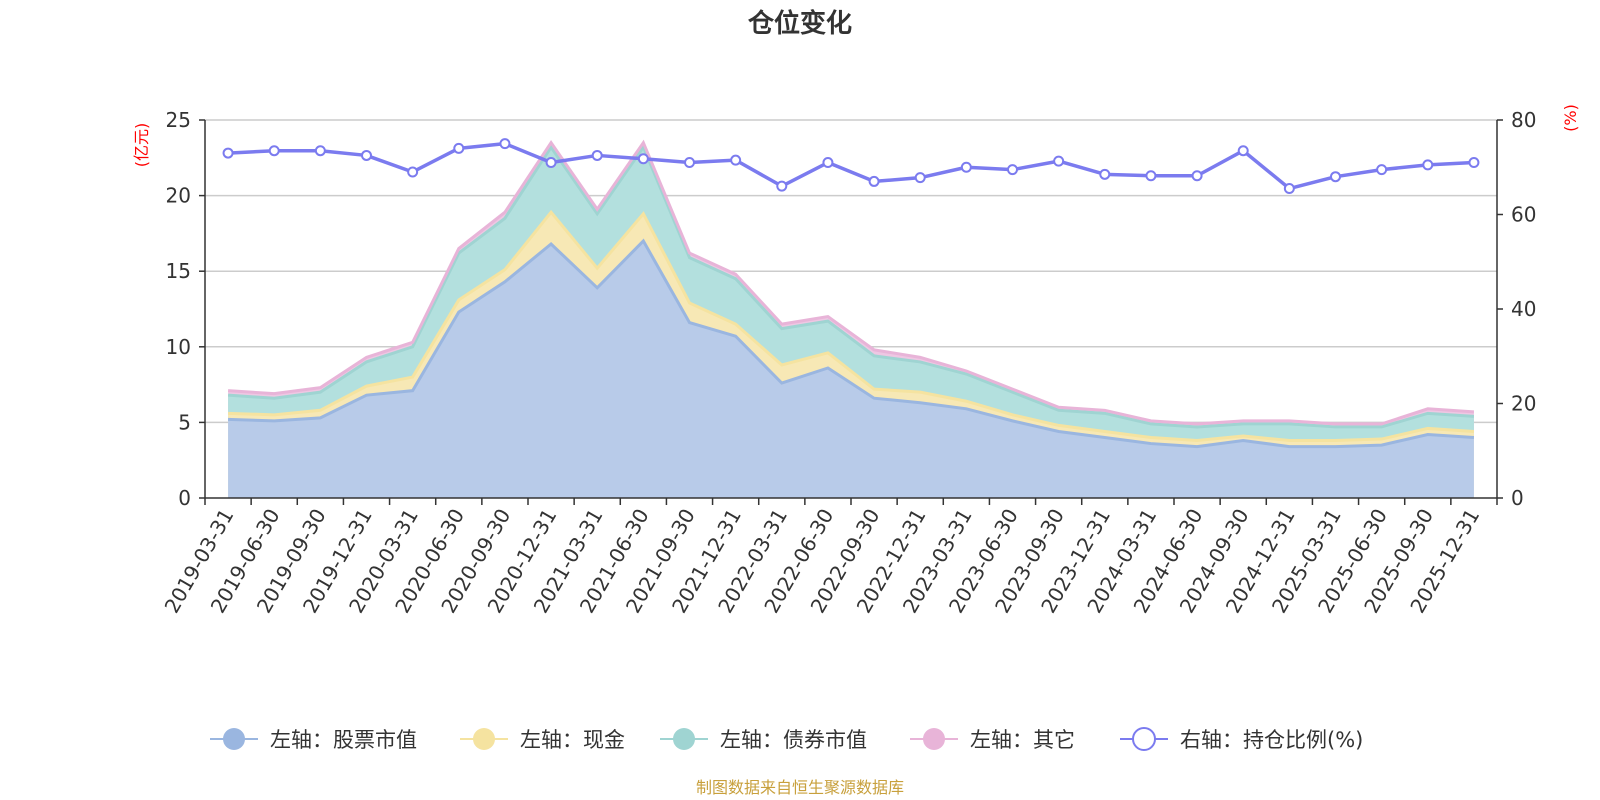 The image size is (1600, 800). Describe the element at coordinates (178, 120) in the screenshot. I see `left-tick-label: 25` at that location.